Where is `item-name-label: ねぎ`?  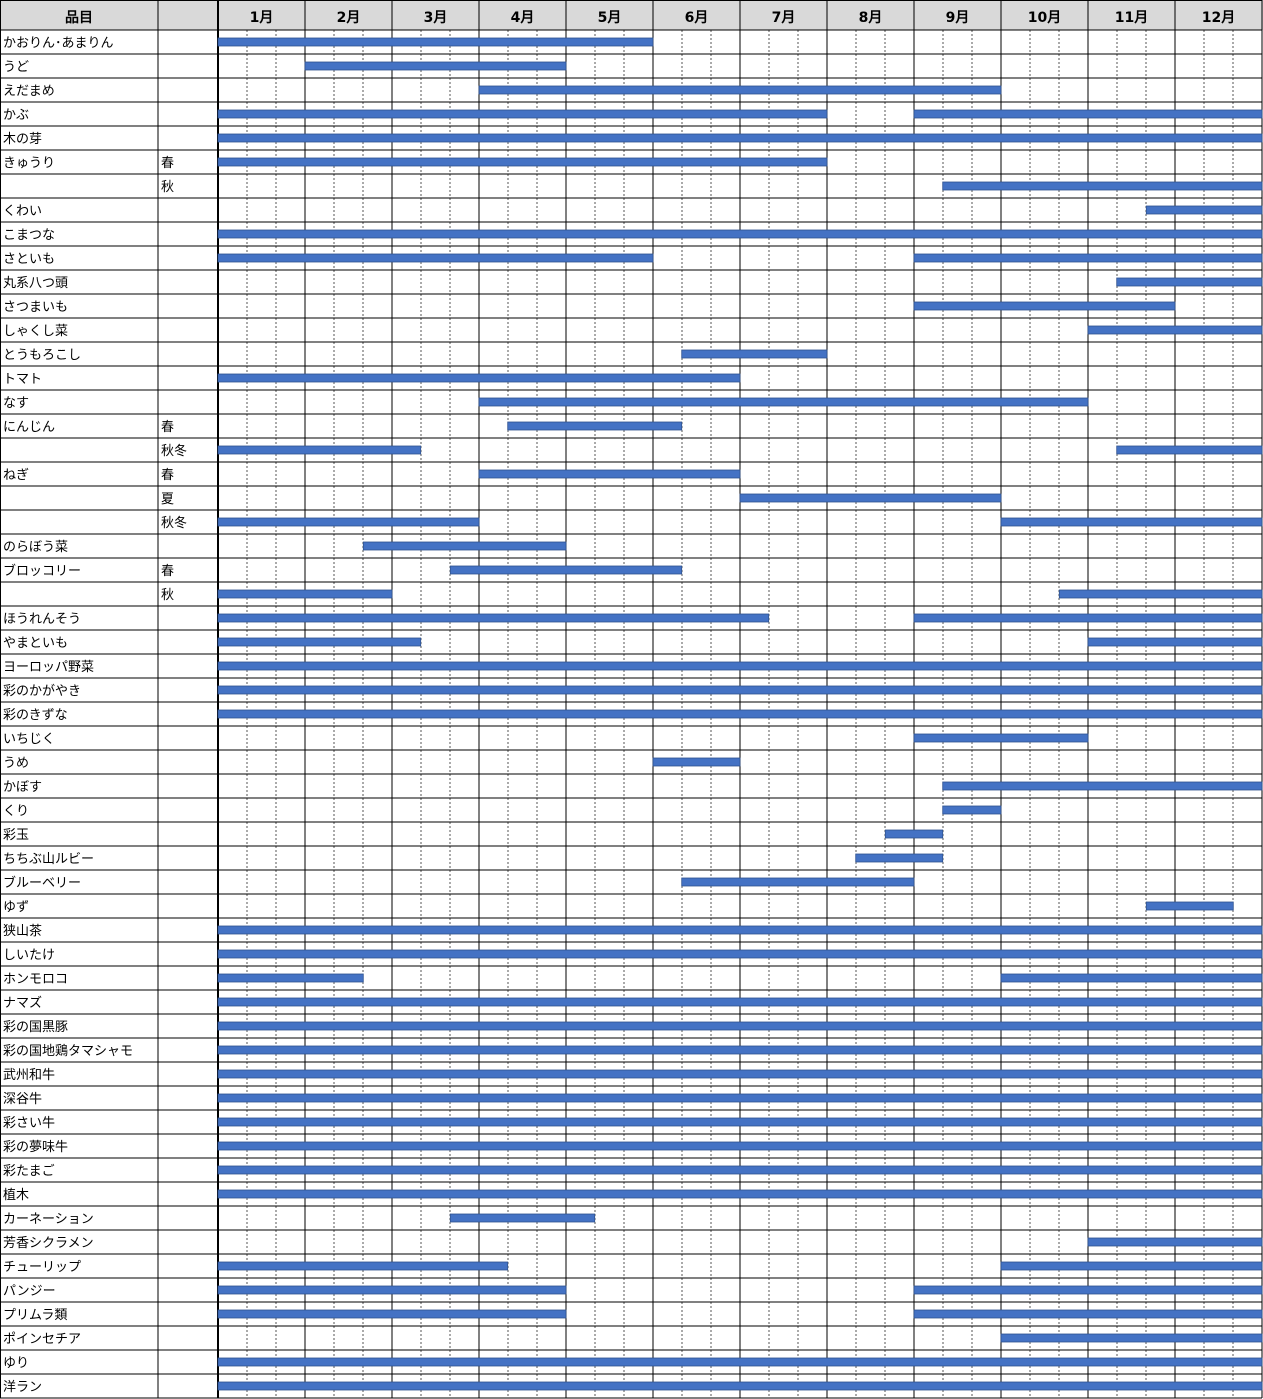 item-name-label: ねぎ is located at coordinates (16, 475).